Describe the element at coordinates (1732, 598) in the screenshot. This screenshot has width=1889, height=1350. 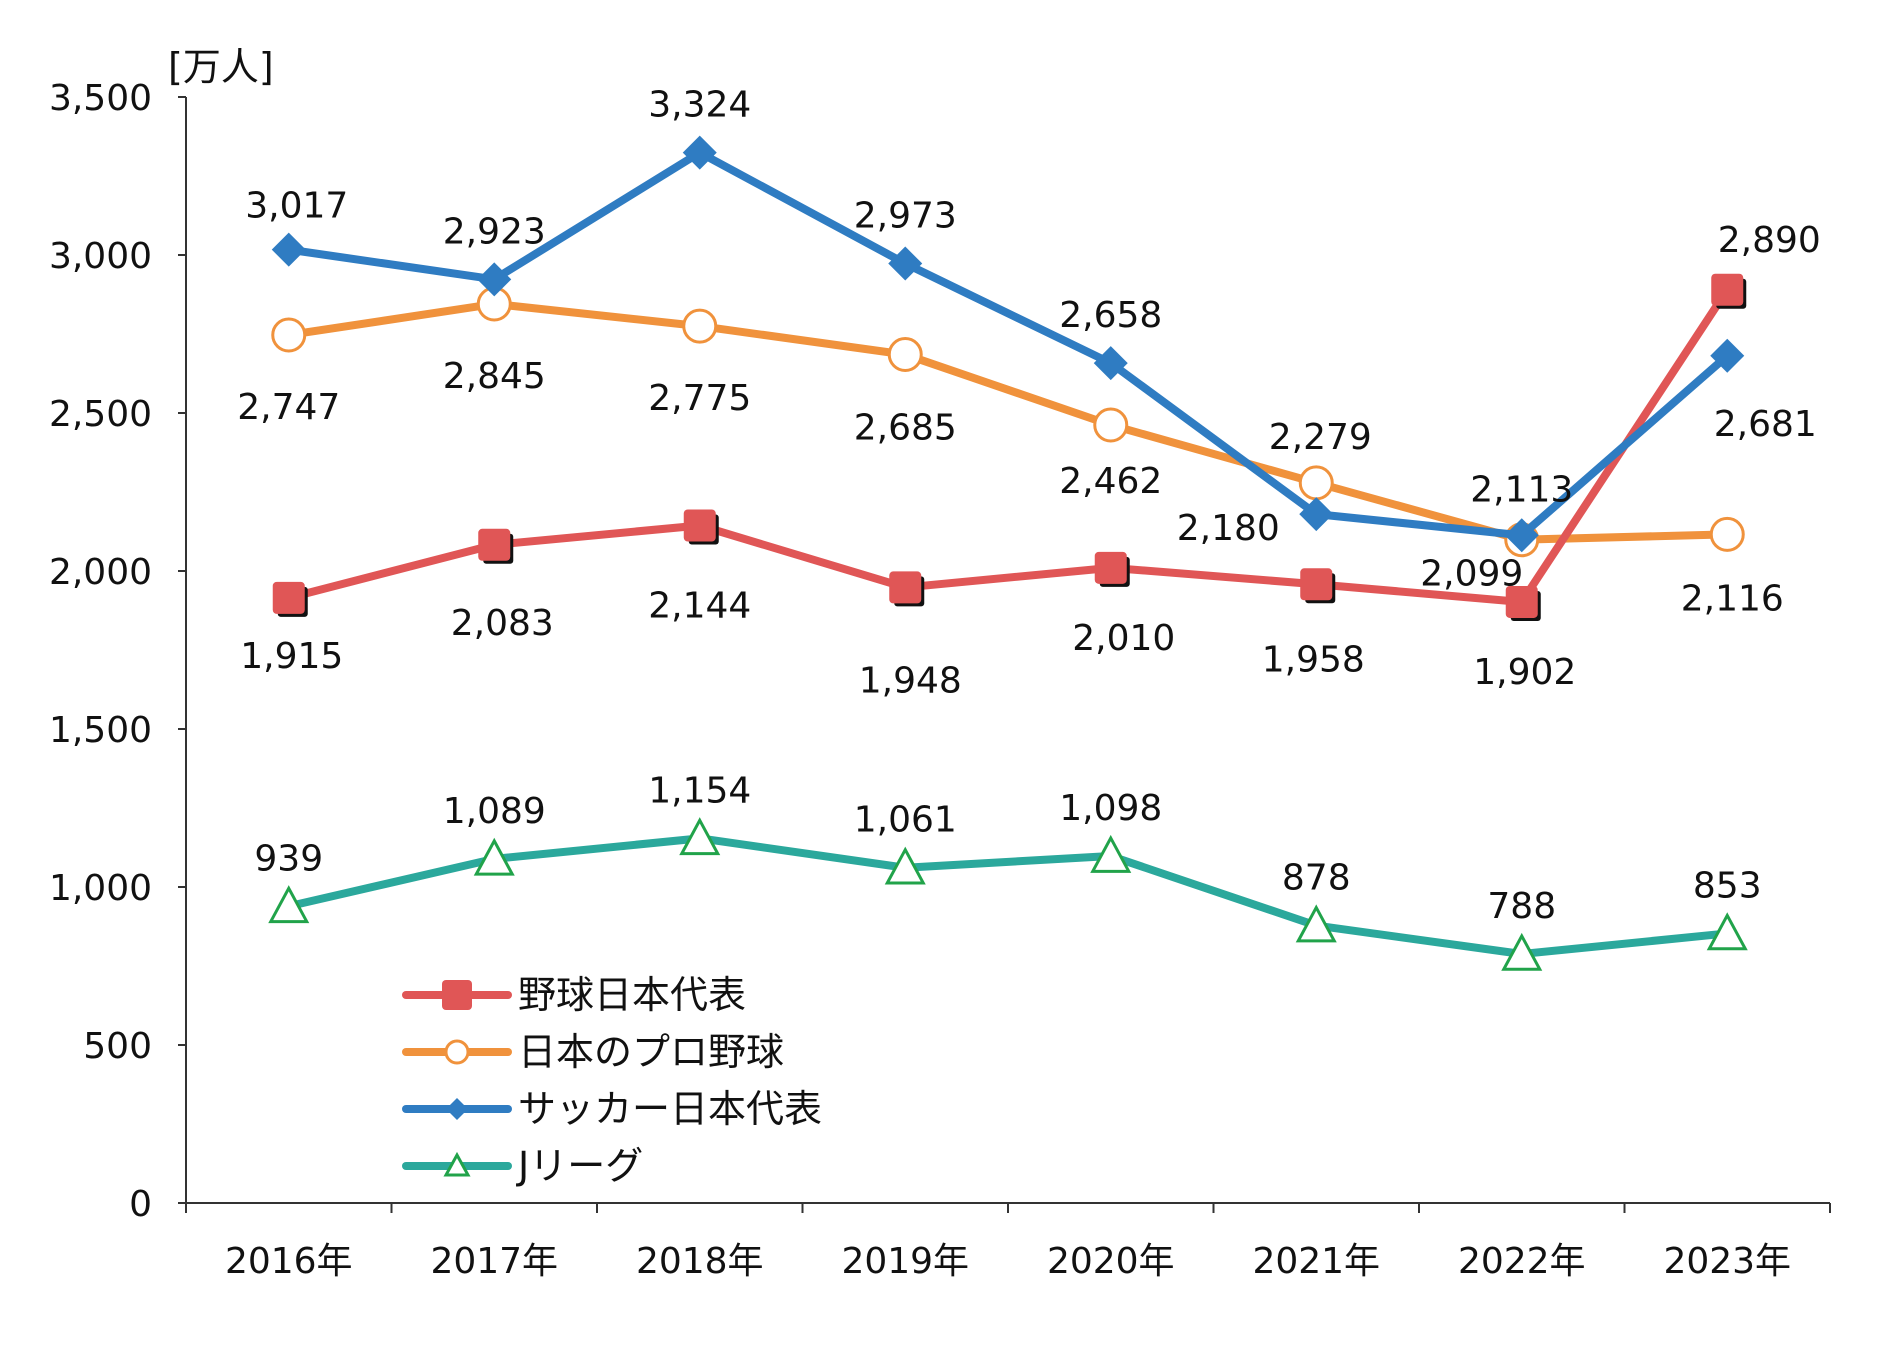
I see `data-label: 2,116` at that location.